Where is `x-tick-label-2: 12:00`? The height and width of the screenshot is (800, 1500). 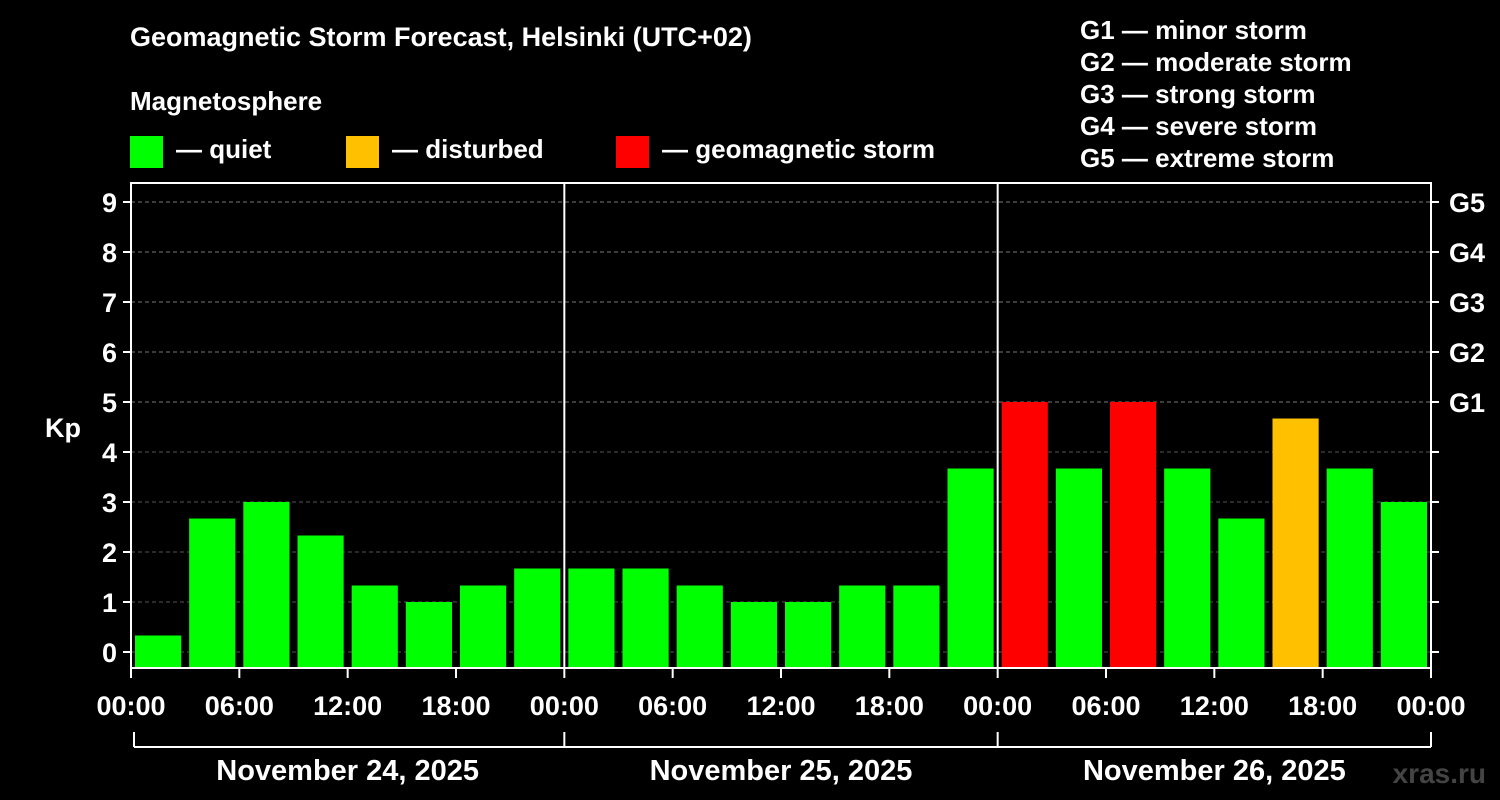
x-tick-label-2: 12:00 is located at coordinates (347, 706).